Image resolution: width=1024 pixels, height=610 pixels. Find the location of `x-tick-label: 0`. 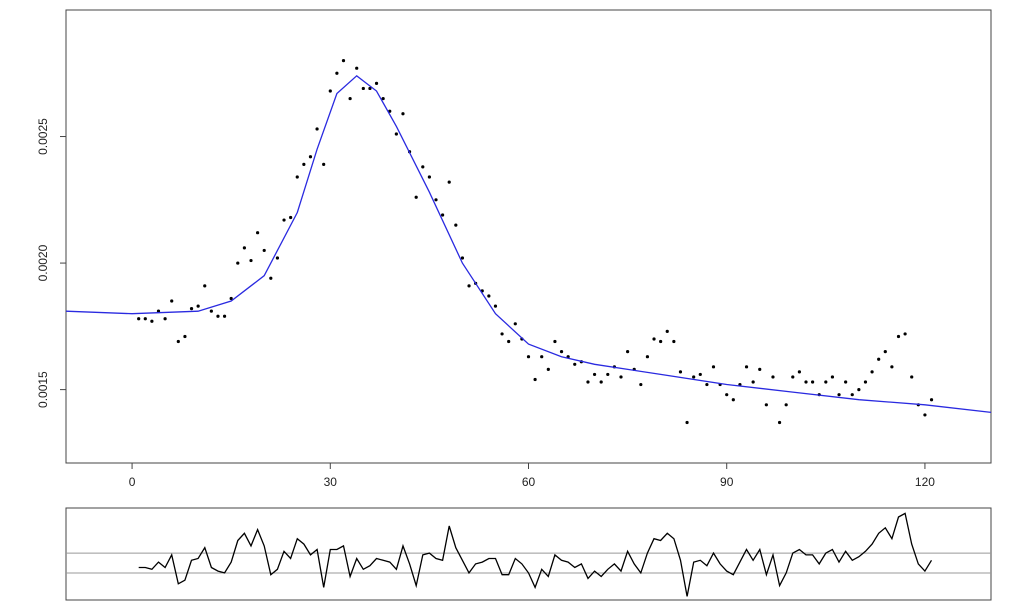

x-tick-label: 0 is located at coordinates (132, 482).